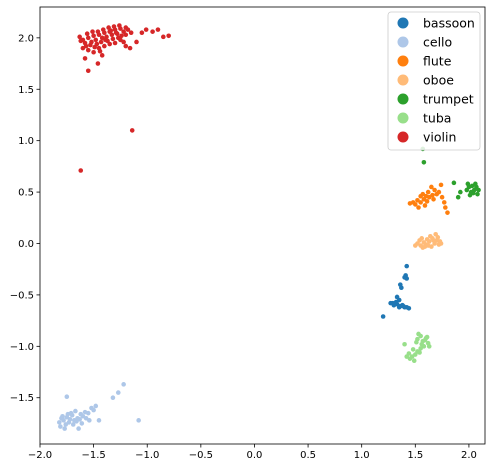 The height and width of the screenshot is (466, 492). What do you see at coordinates (22, 295) in the screenshot?
I see `y-tick-label: −0.5` at bounding box center [22, 295].